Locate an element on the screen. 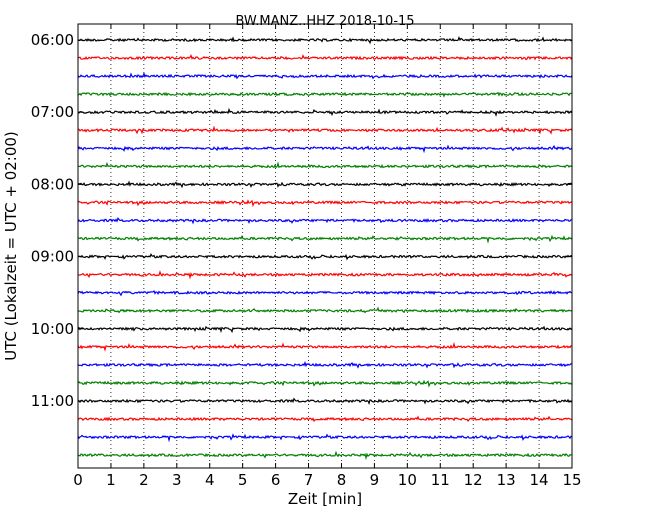 The height and width of the screenshot is (520, 650). y-axis-label: UTC (Lokalzeit = UTC + 02:00) is located at coordinates (11, 246).